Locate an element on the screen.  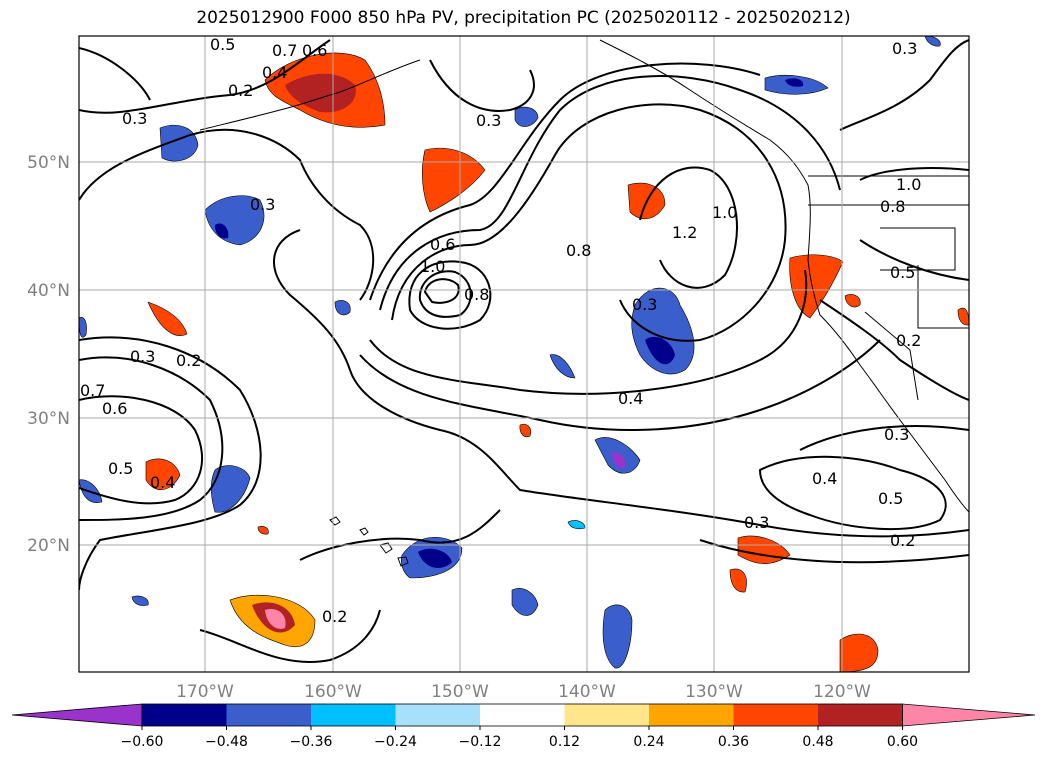
colorbar-border is located at coordinates (522, 715).